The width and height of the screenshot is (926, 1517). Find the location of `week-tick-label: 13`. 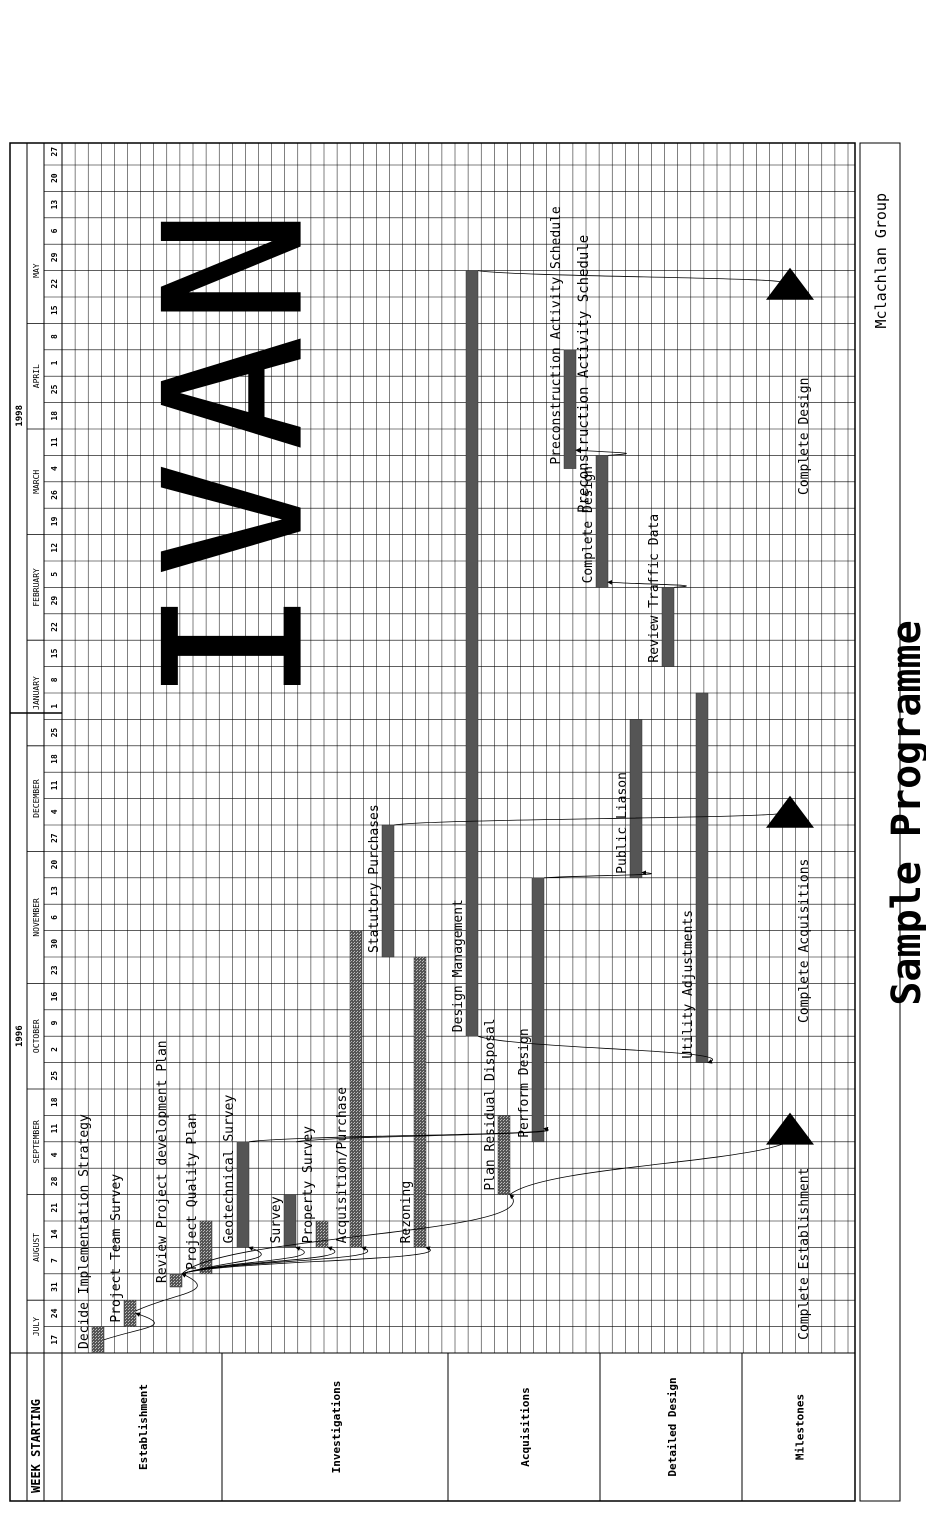

week-tick-label: 13 is located at coordinates (54, 205).